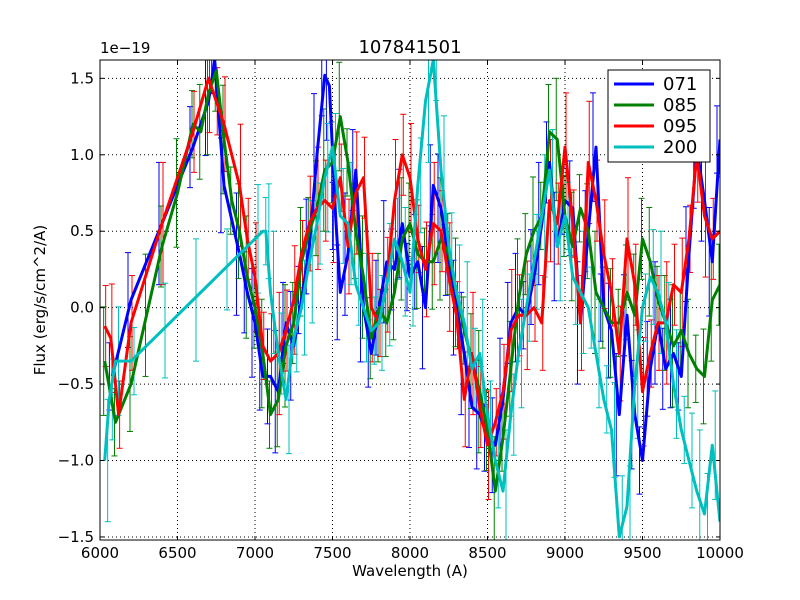 This screenshot has height=600, width=800. Describe the element at coordinates (680, 126) in the screenshot. I see `legend-label-095: 095` at that location.